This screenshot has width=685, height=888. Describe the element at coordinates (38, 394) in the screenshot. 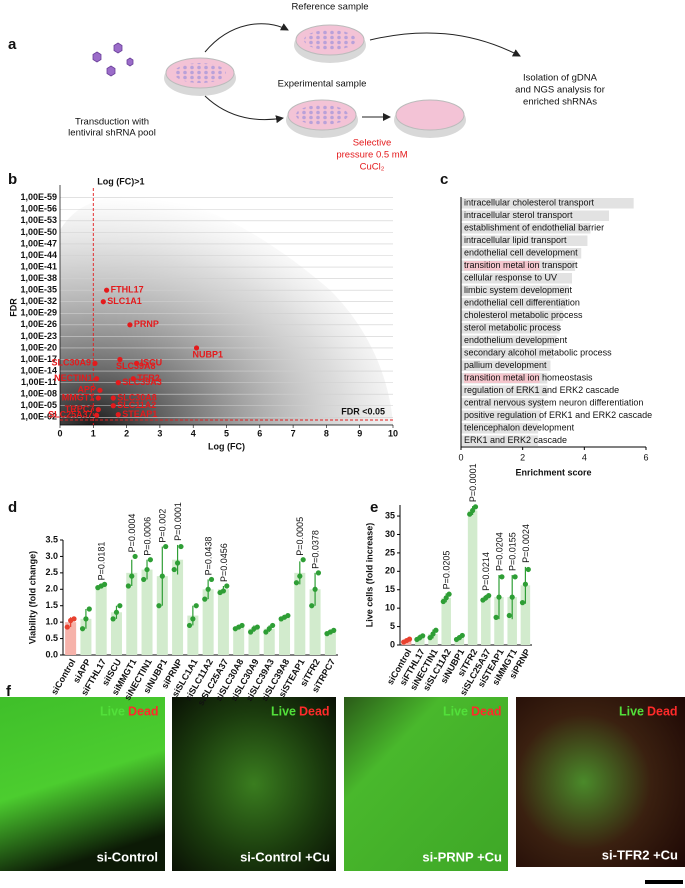

I see `y-tick-label: 1,00E-08` at that location.